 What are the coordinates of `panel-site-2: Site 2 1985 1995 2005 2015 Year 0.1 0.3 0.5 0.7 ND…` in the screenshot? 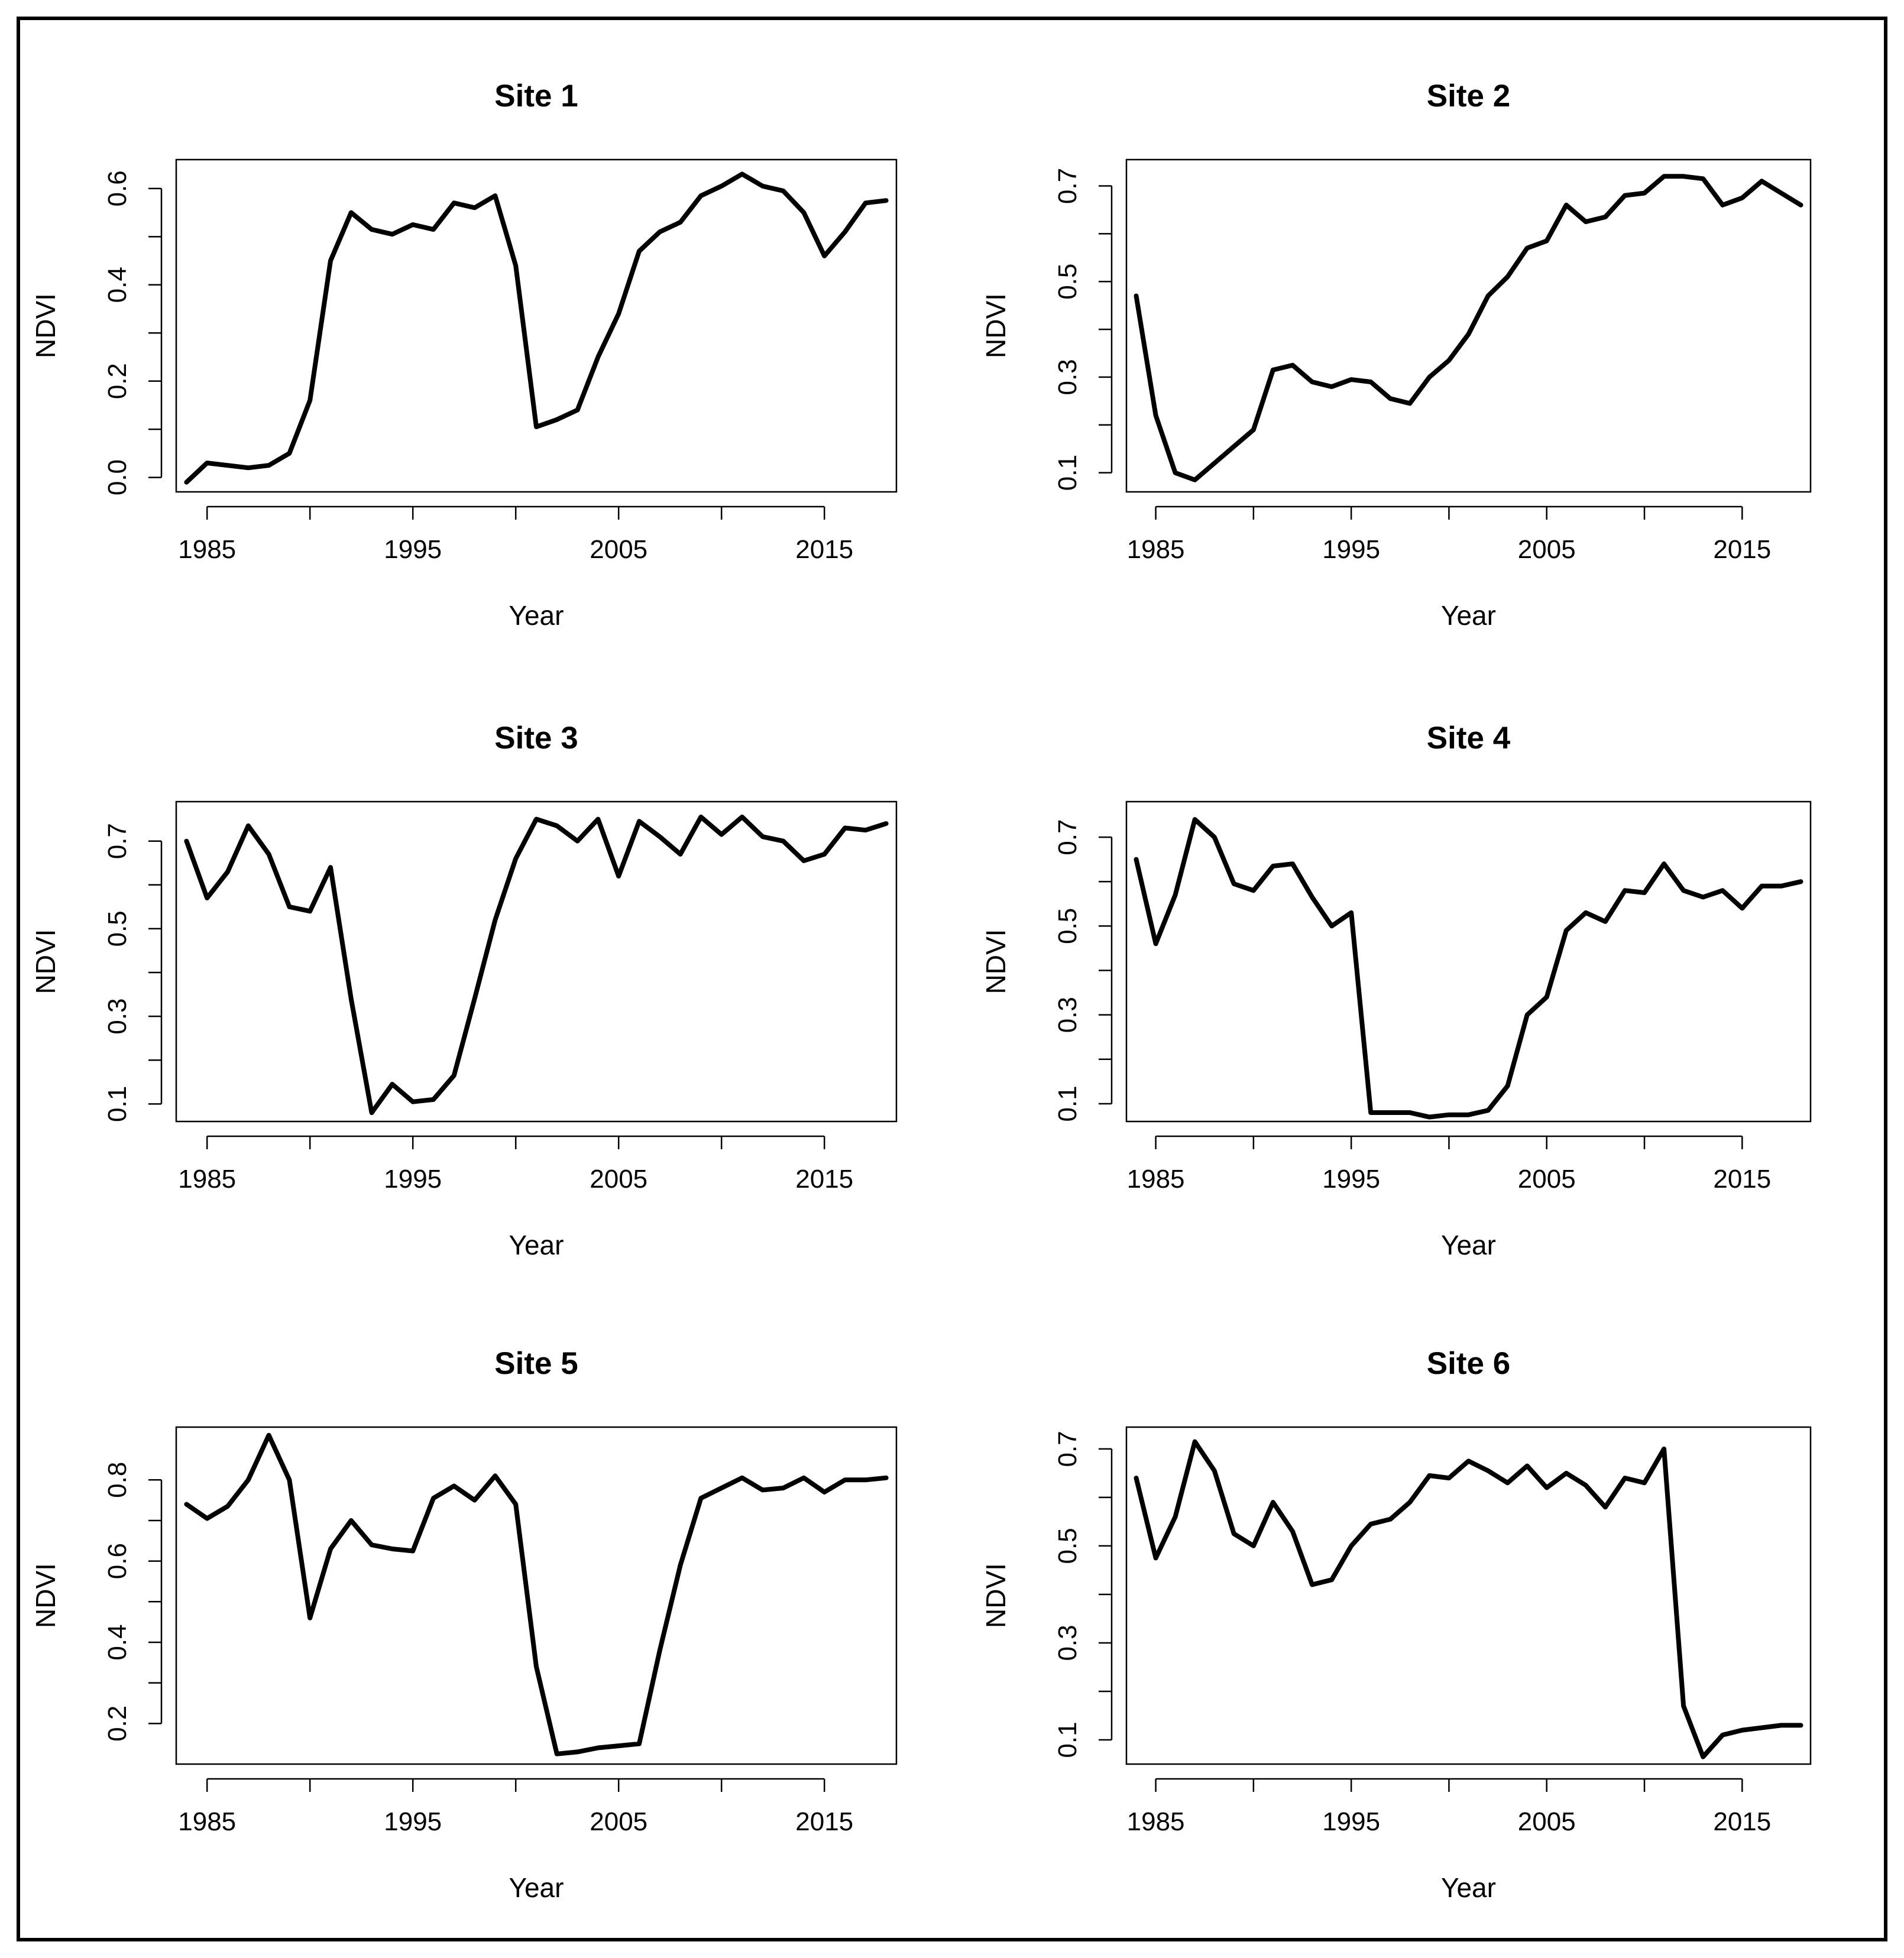 It's located at (1396, 355).